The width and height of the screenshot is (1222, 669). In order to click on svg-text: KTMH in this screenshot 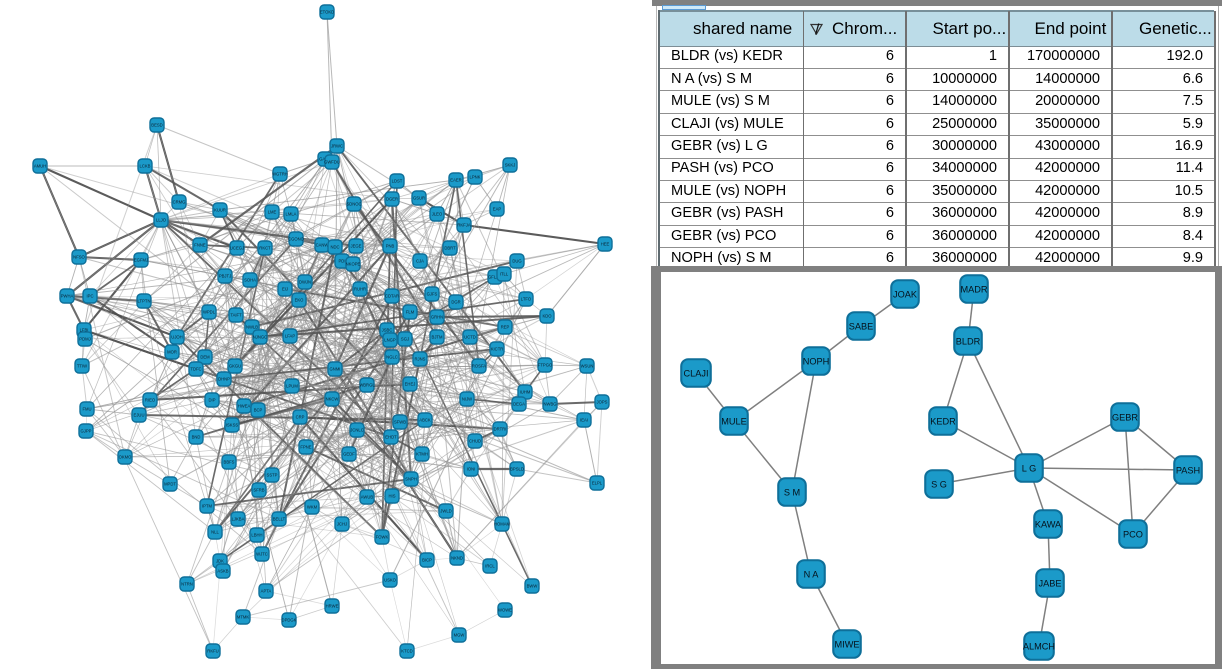, I will do `click(422, 454)`.